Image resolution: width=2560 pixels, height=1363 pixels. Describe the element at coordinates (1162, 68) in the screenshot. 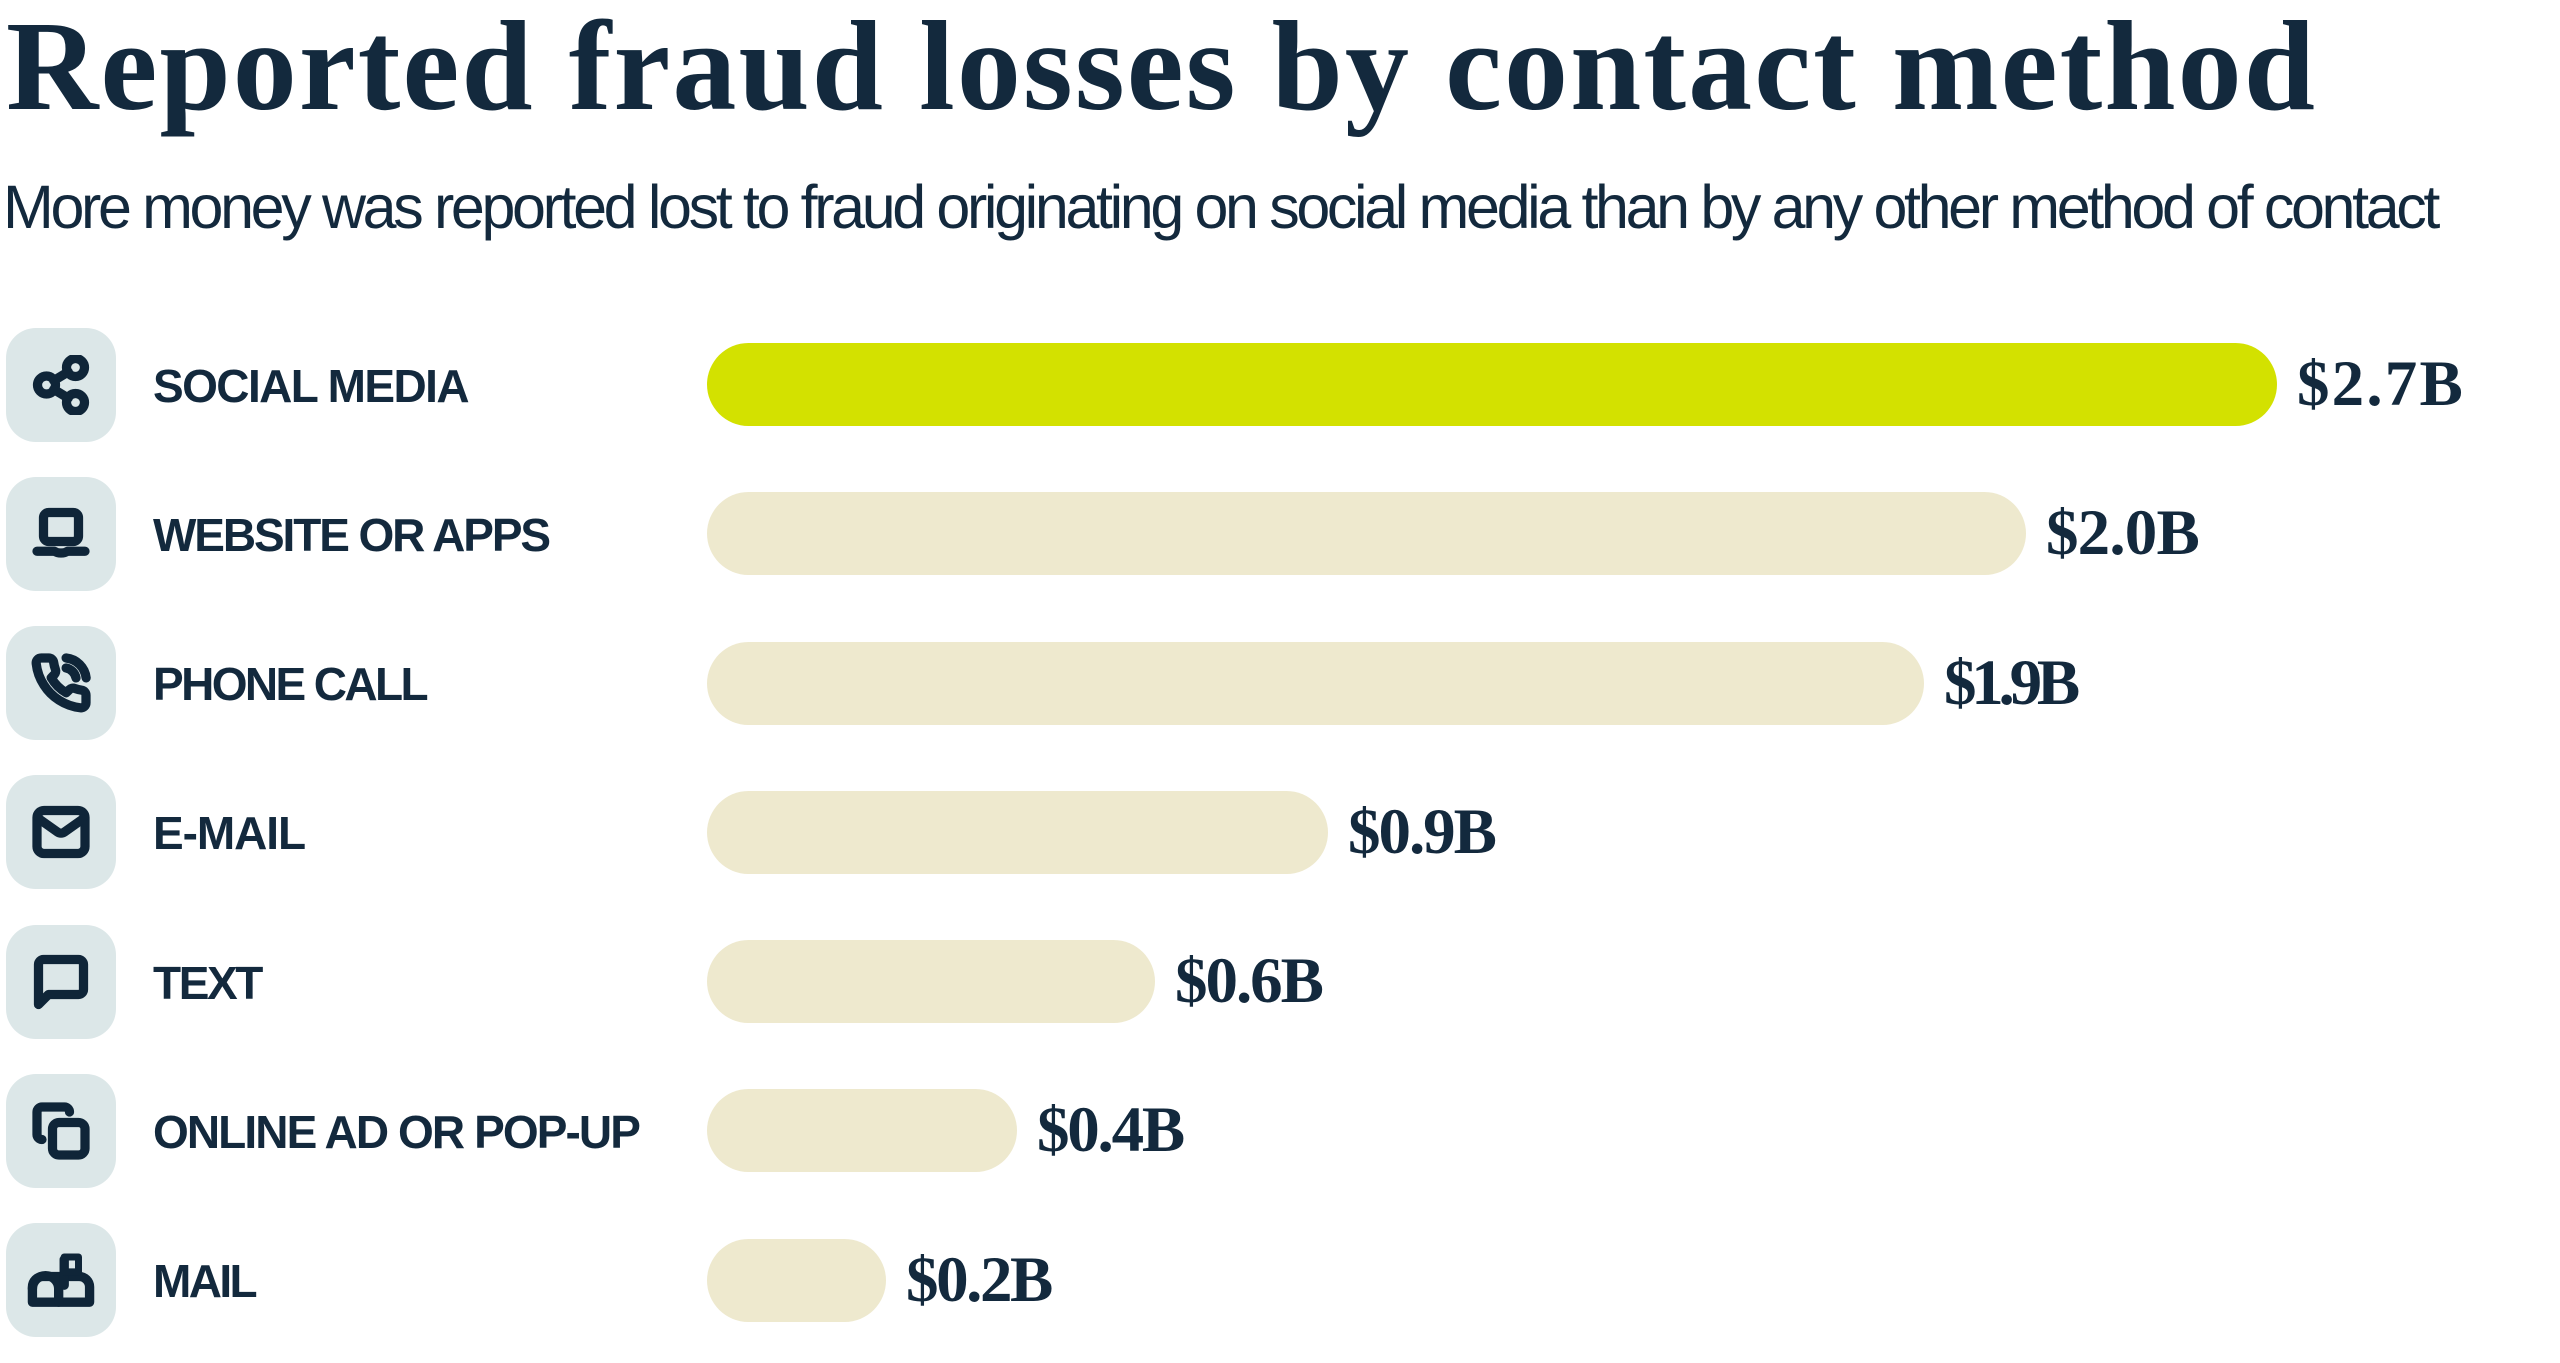

I see `chart-title: Reported fraud losses by contact method` at that location.